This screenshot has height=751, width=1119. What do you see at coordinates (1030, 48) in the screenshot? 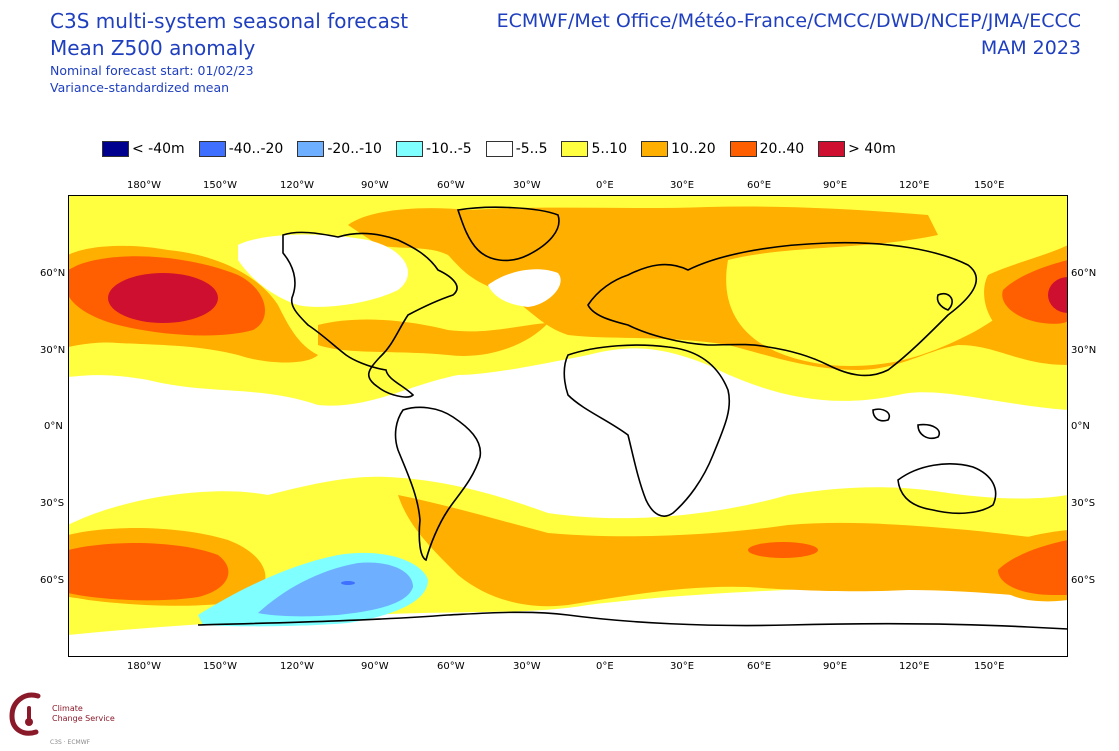
I see `season-label: MAM 2023` at bounding box center [1030, 48].